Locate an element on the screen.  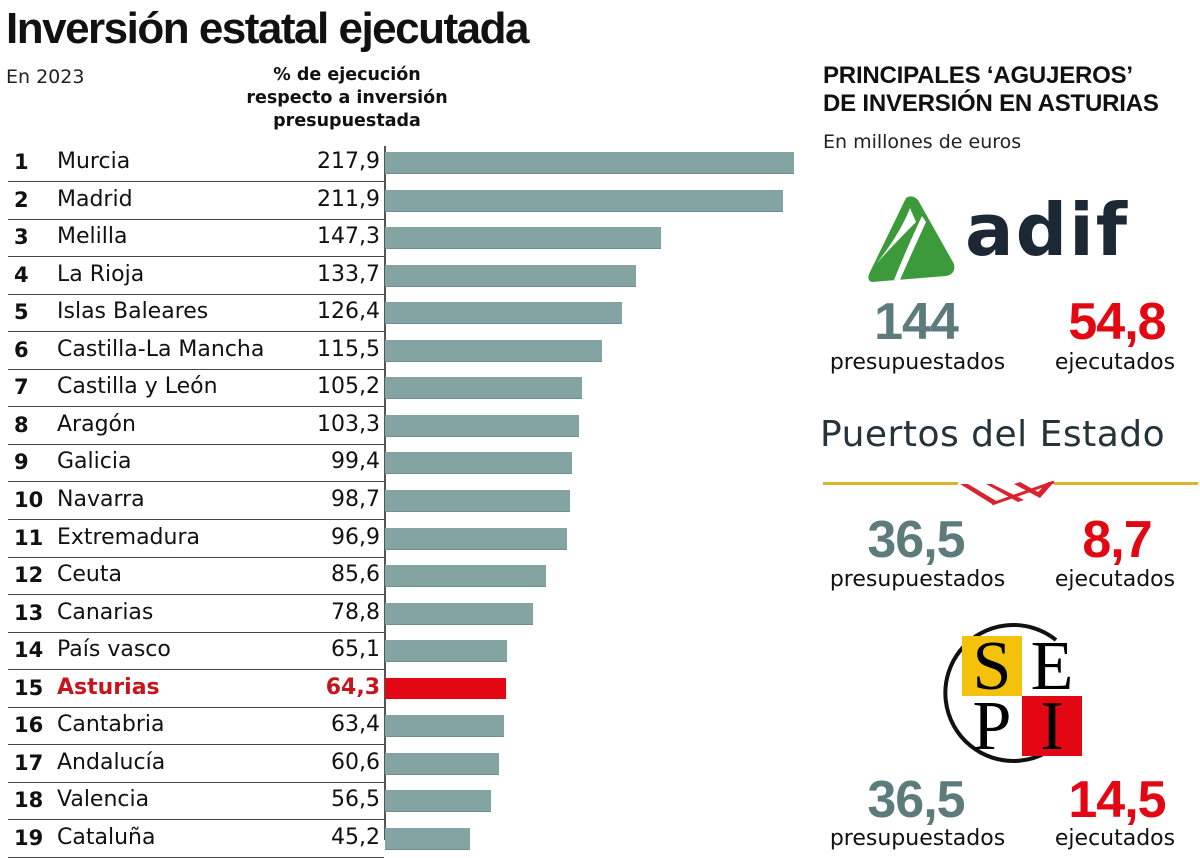
value-label: 211,9 is located at coordinates (348, 199).